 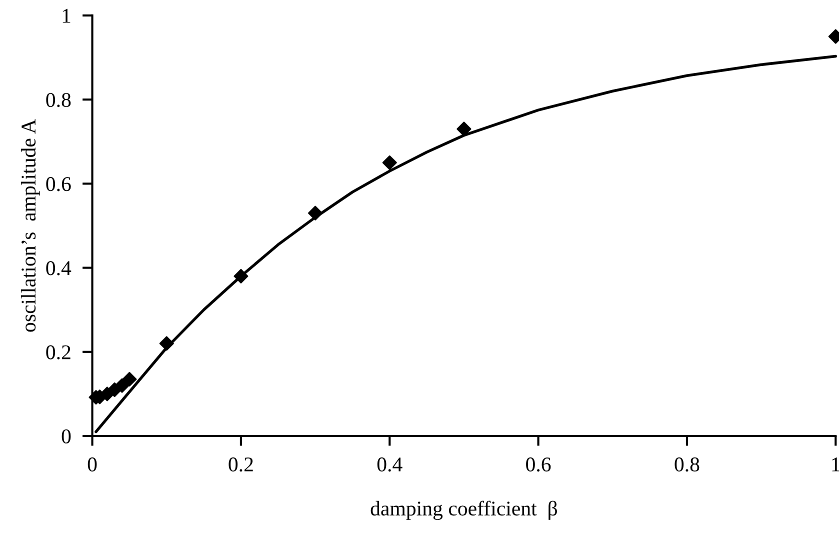 What do you see at coordinates (58, 100) in the screenshot?
I see `y-tick-label: 0.8` at bounding box center [58, 100].